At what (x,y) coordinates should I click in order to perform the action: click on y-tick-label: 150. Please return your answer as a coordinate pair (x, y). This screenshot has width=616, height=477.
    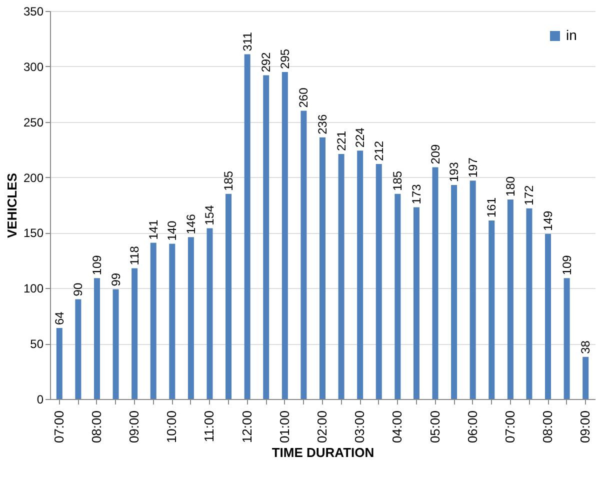
    Looking at the image, I should click on (33, 233).